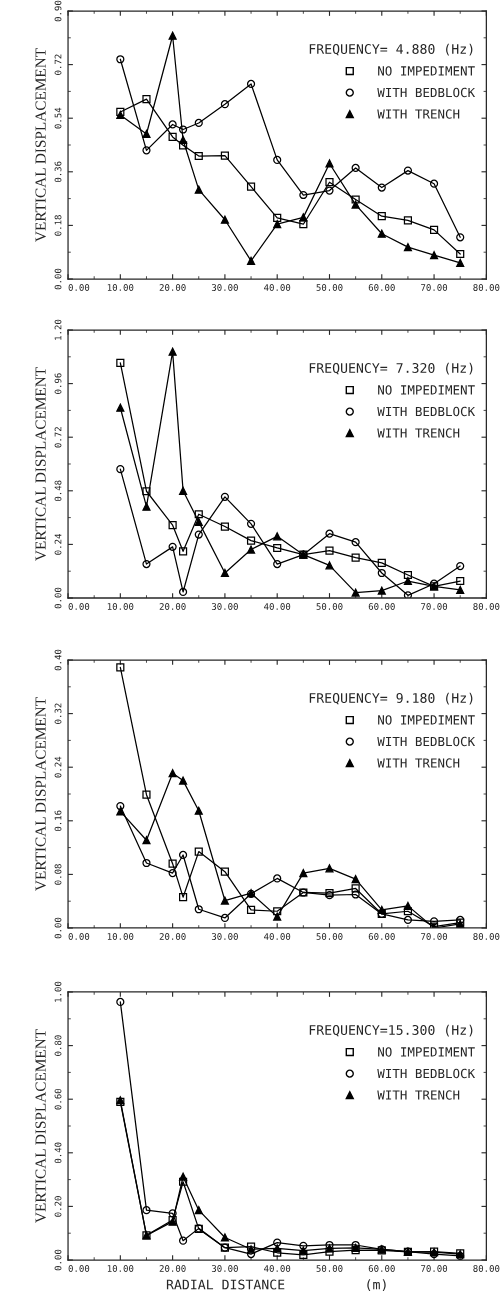  Describe the element at coordinates (58, 1206) in the screenshot. I see `y-tick-label: 0.20` at that location.